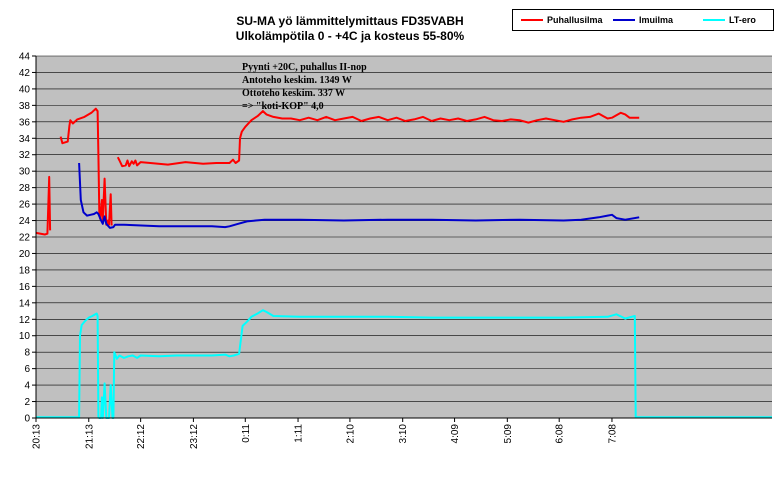 The height and width of the screenshot is (479, 782). Describe the element at coordinates (560, 434) in the screenshot. I see `x-tick-label: 6:08` at that location.